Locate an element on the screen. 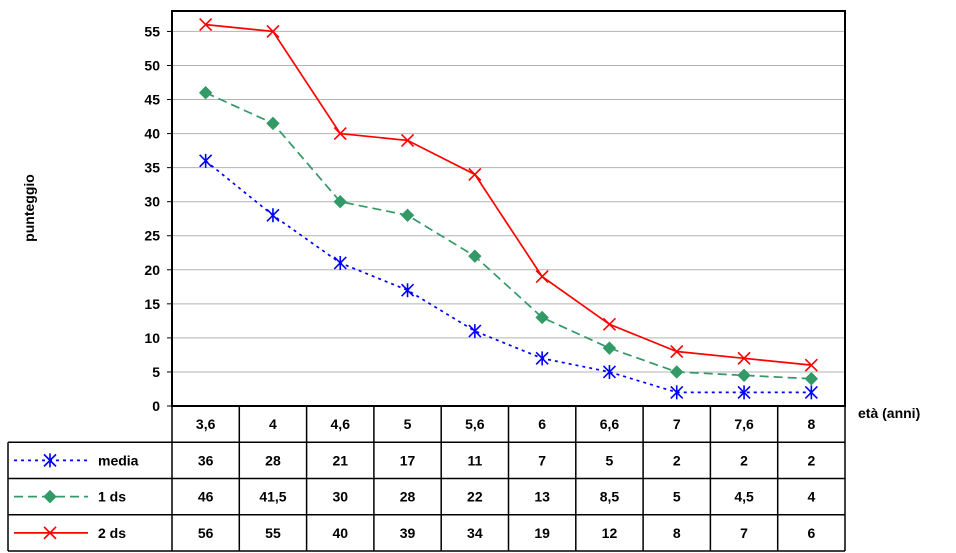 This screenshot has width=956, height=553. table-cell: 39 is located at coordinates (408, 533).